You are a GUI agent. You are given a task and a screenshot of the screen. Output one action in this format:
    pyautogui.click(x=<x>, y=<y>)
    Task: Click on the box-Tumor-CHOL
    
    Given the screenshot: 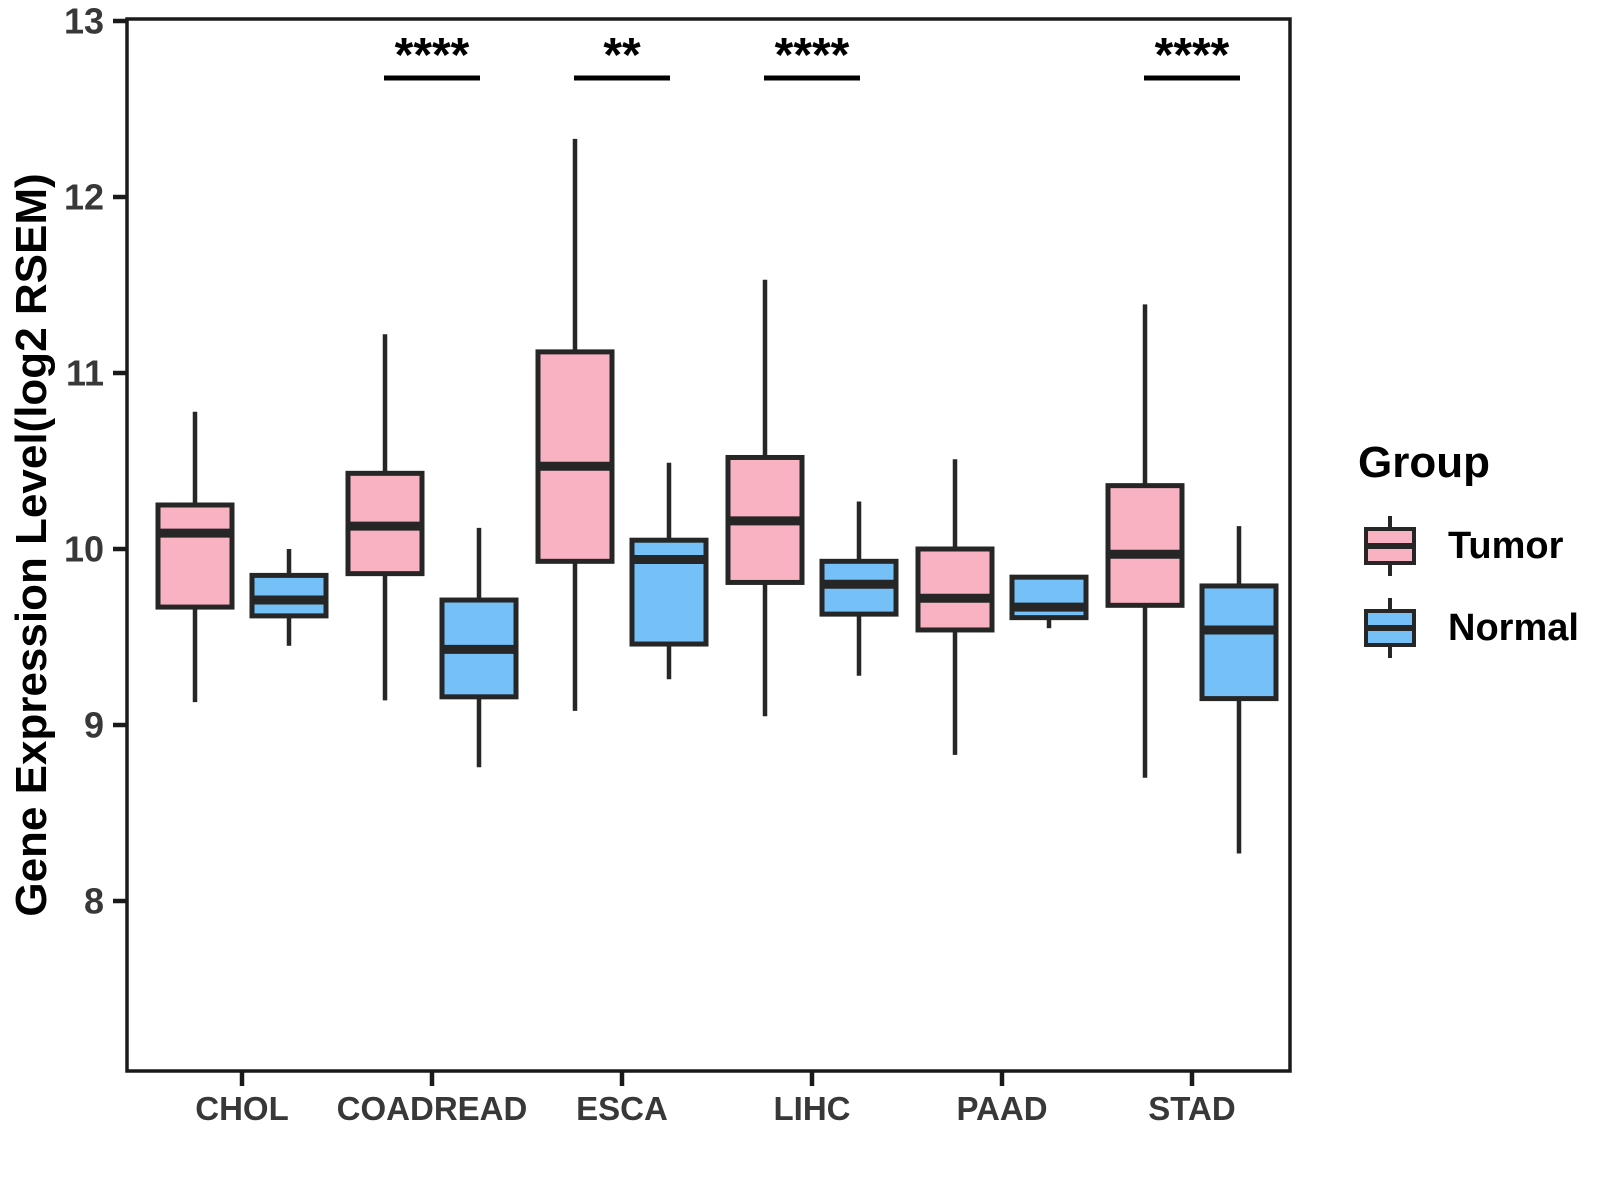 What is the action you would take?
    pyautogui.click(x=195, y=556)
    